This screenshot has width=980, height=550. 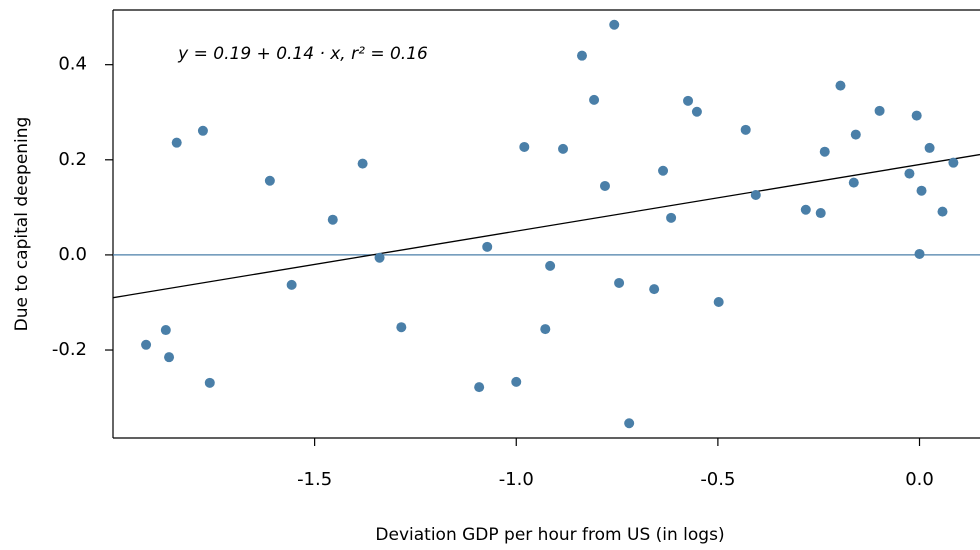 What do you see at coordinates (717, 479) in the screenshot?
I see `x-tick-label: -0.5` at bounding box center [717, 479].